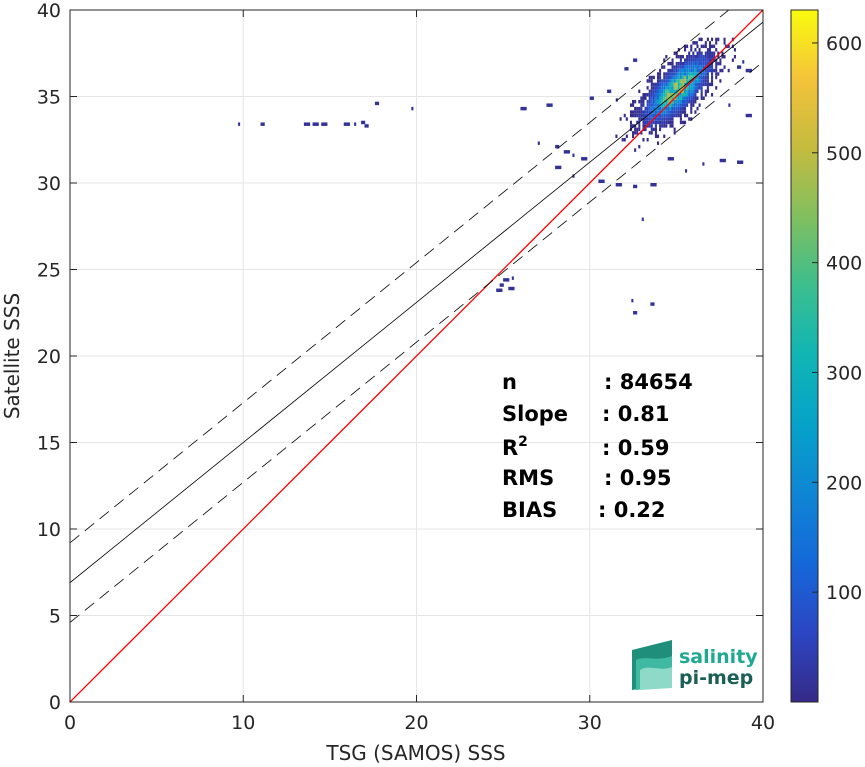  What do you see at coordinates (49, 530) in the screenshot?
I see `y-tick-label: 10` at bounding box center [49, 530].